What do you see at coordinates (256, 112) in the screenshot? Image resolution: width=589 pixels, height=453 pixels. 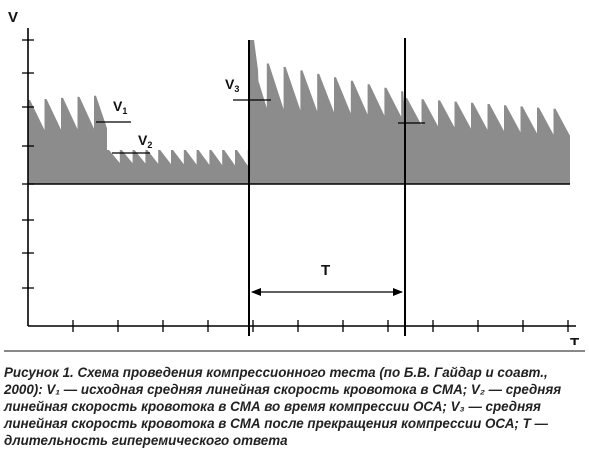 I see `hyperemia-peak` at bounding box center [256, 112].